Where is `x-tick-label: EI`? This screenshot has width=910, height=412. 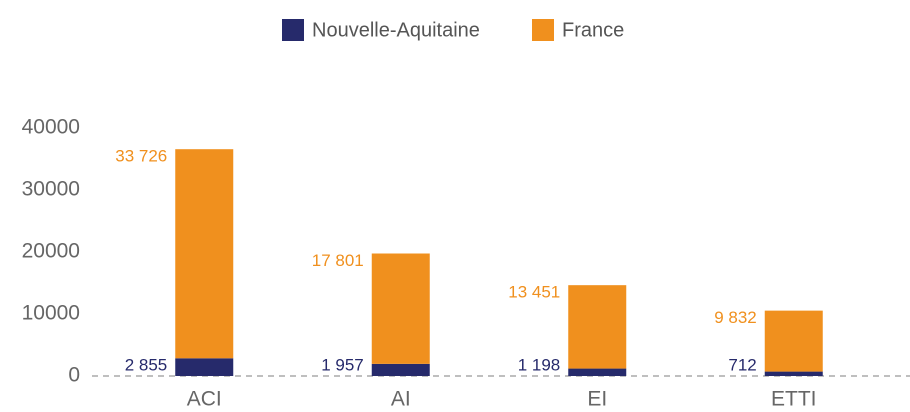
x-tick-label: EI is located at coordinates (597, 399).